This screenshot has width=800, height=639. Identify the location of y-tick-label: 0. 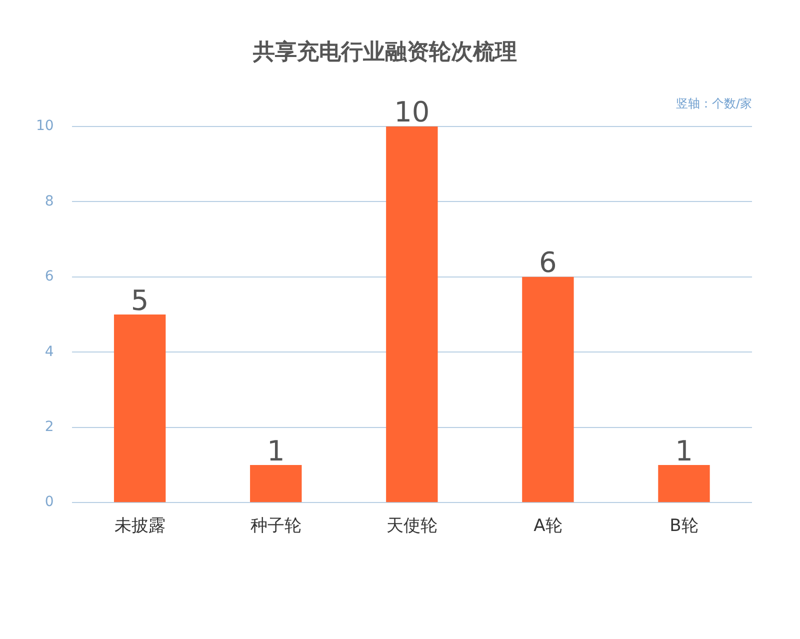
(49, 502).